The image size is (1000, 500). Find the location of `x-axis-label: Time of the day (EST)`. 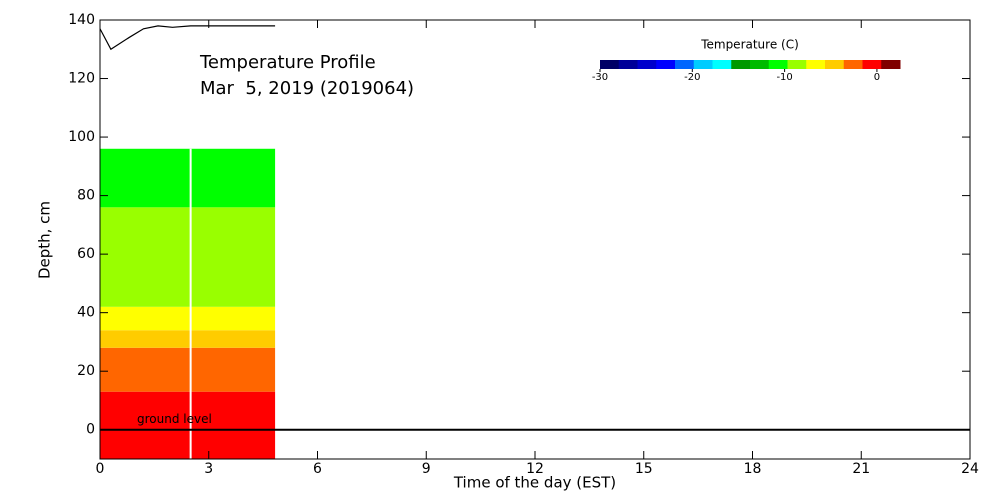

x-axis-label: Time of the day (EST) is located at coordinates (534, 483).